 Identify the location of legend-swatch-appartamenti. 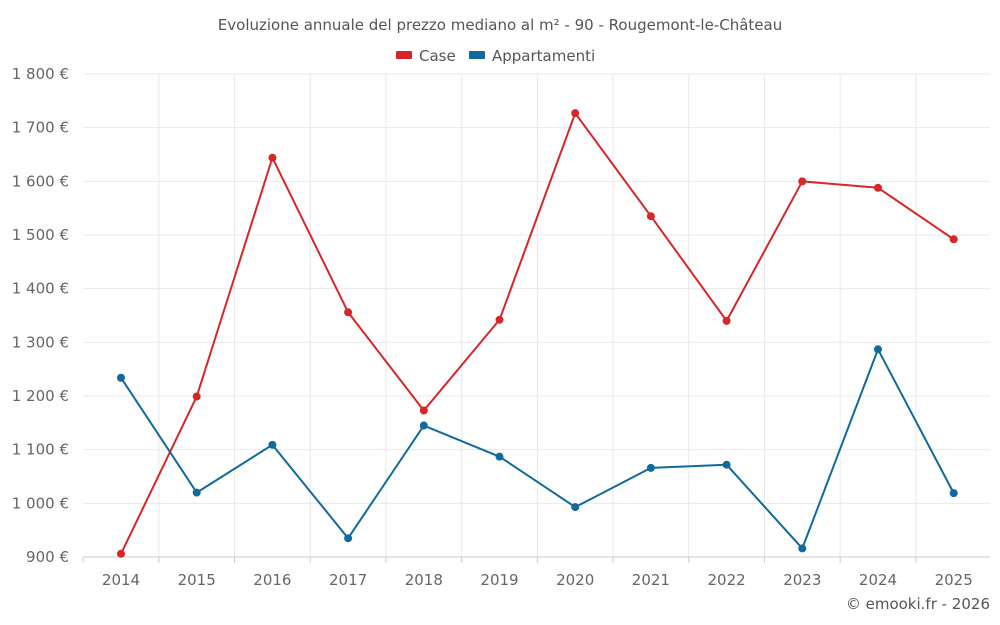
(477, 55).